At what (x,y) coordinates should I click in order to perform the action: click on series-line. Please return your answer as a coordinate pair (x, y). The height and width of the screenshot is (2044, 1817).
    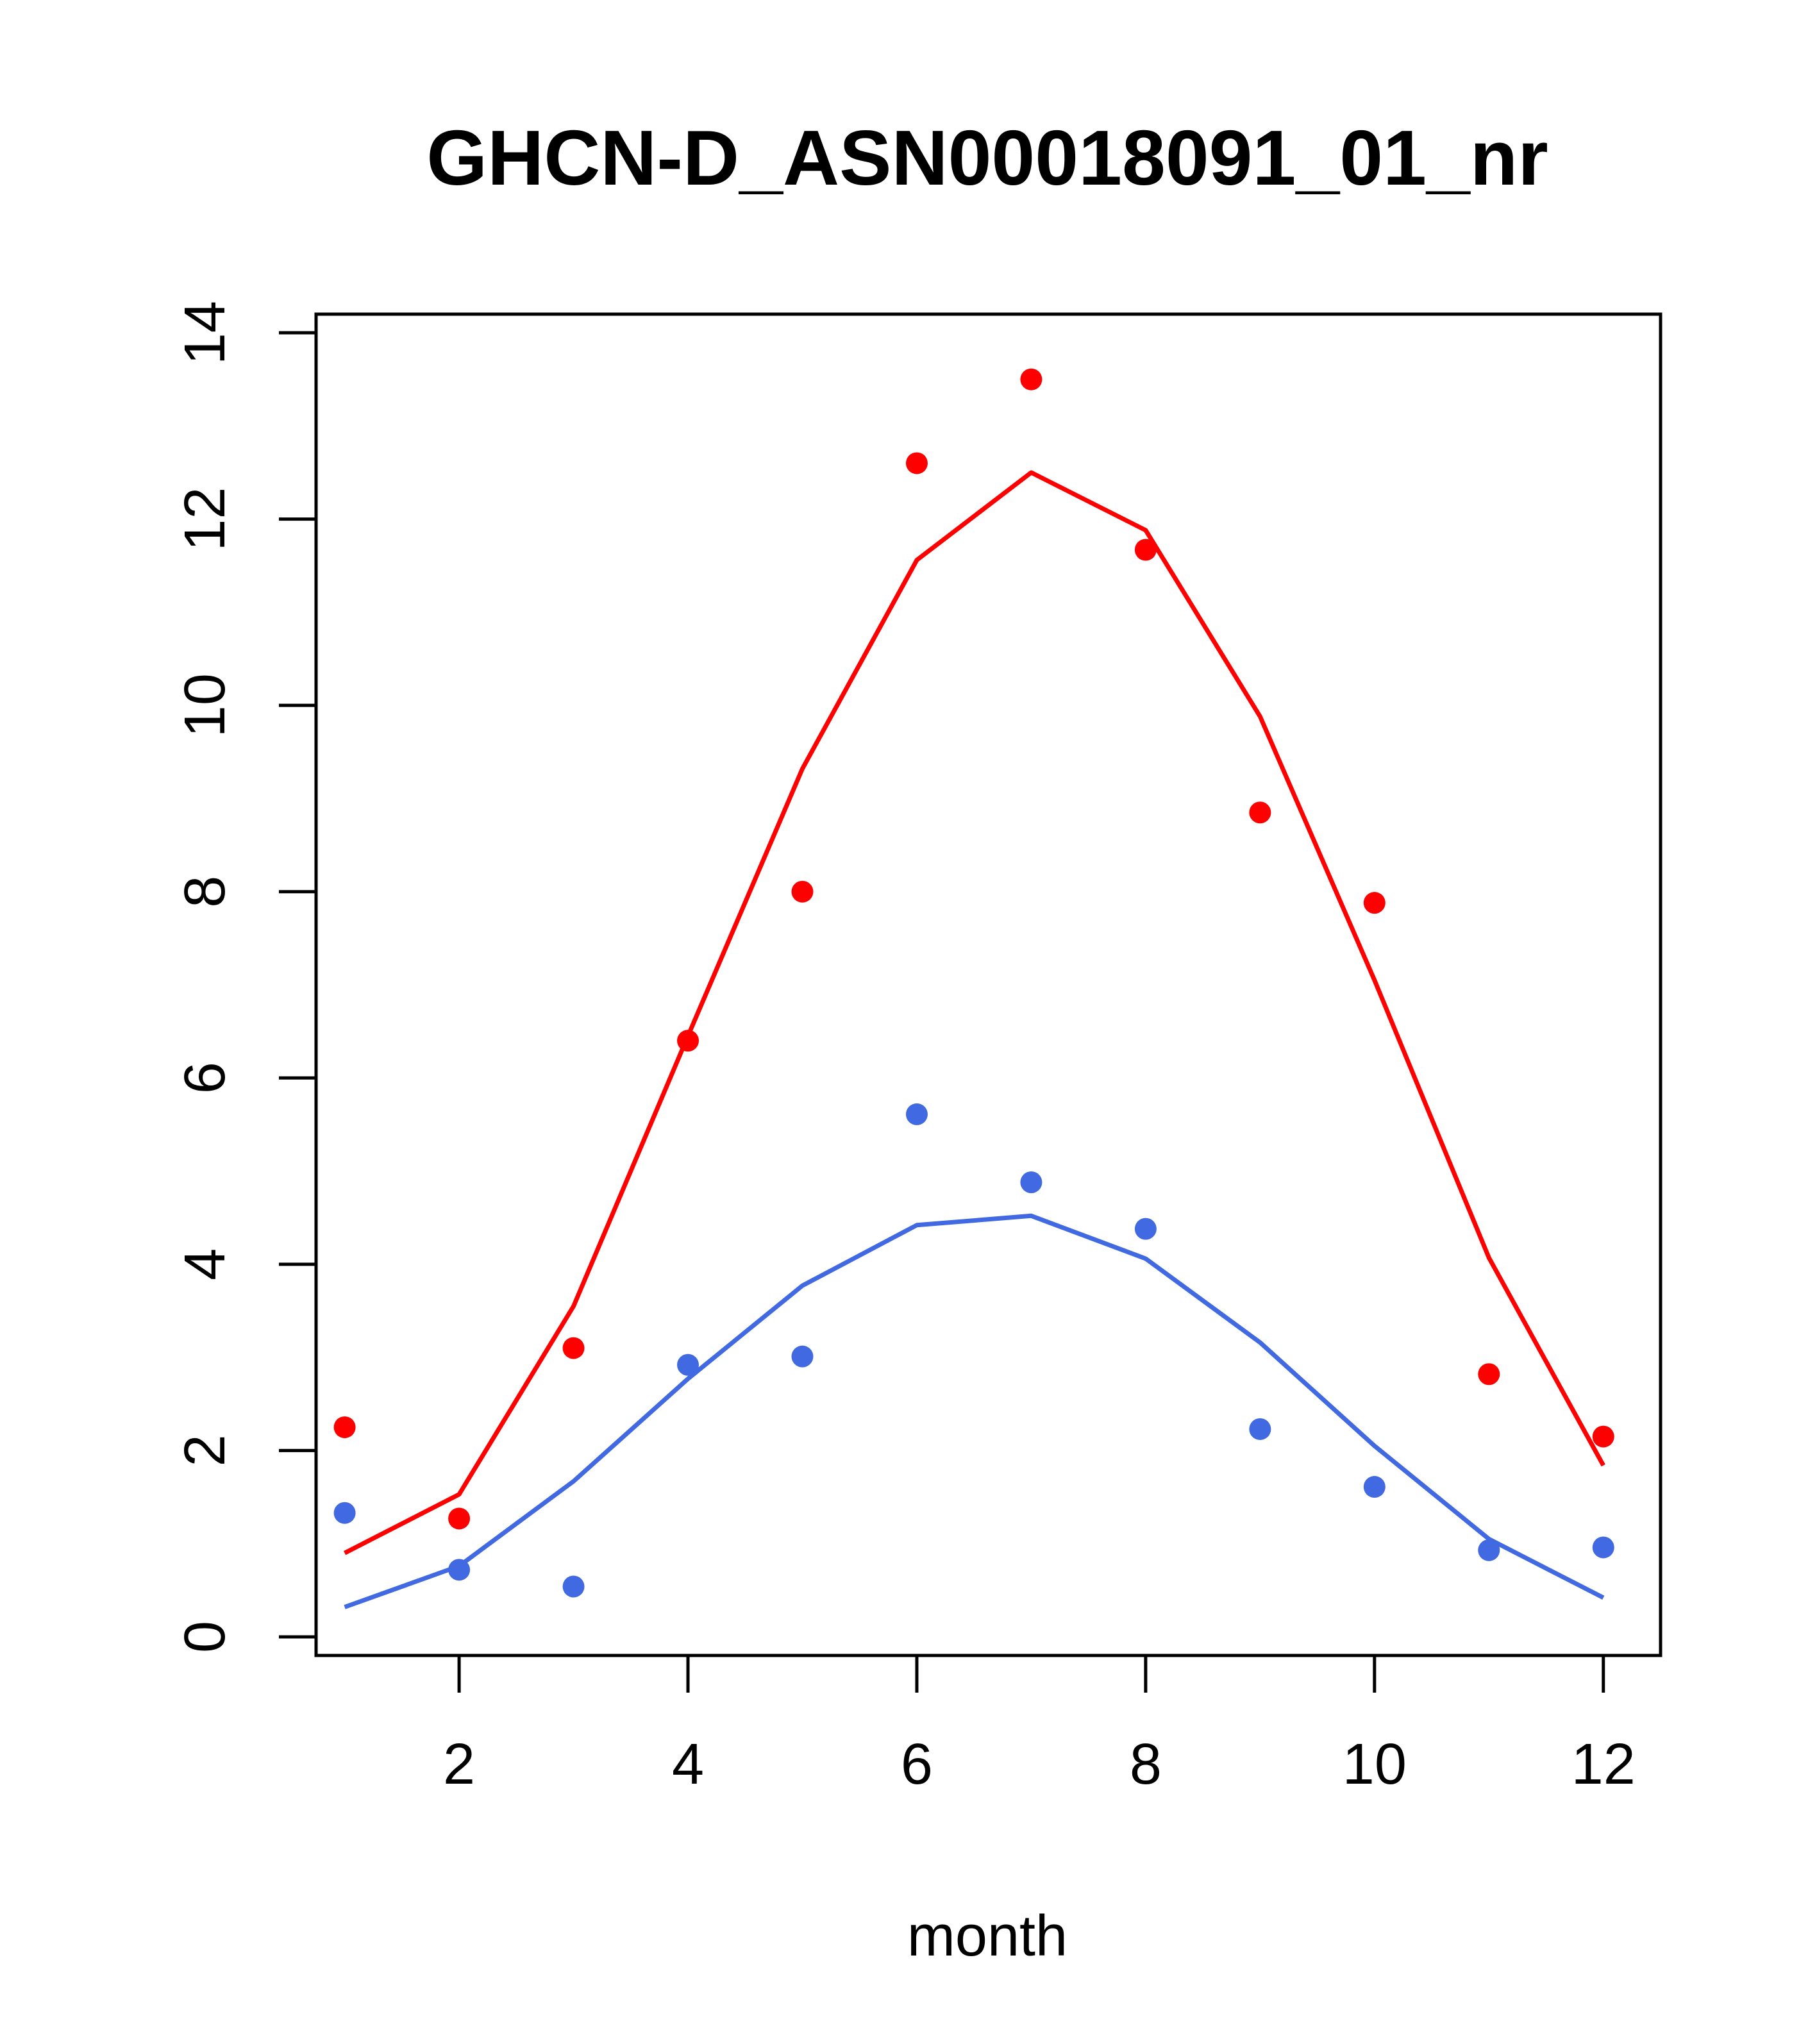
    Looking at the image, I should click on (975, 1411).